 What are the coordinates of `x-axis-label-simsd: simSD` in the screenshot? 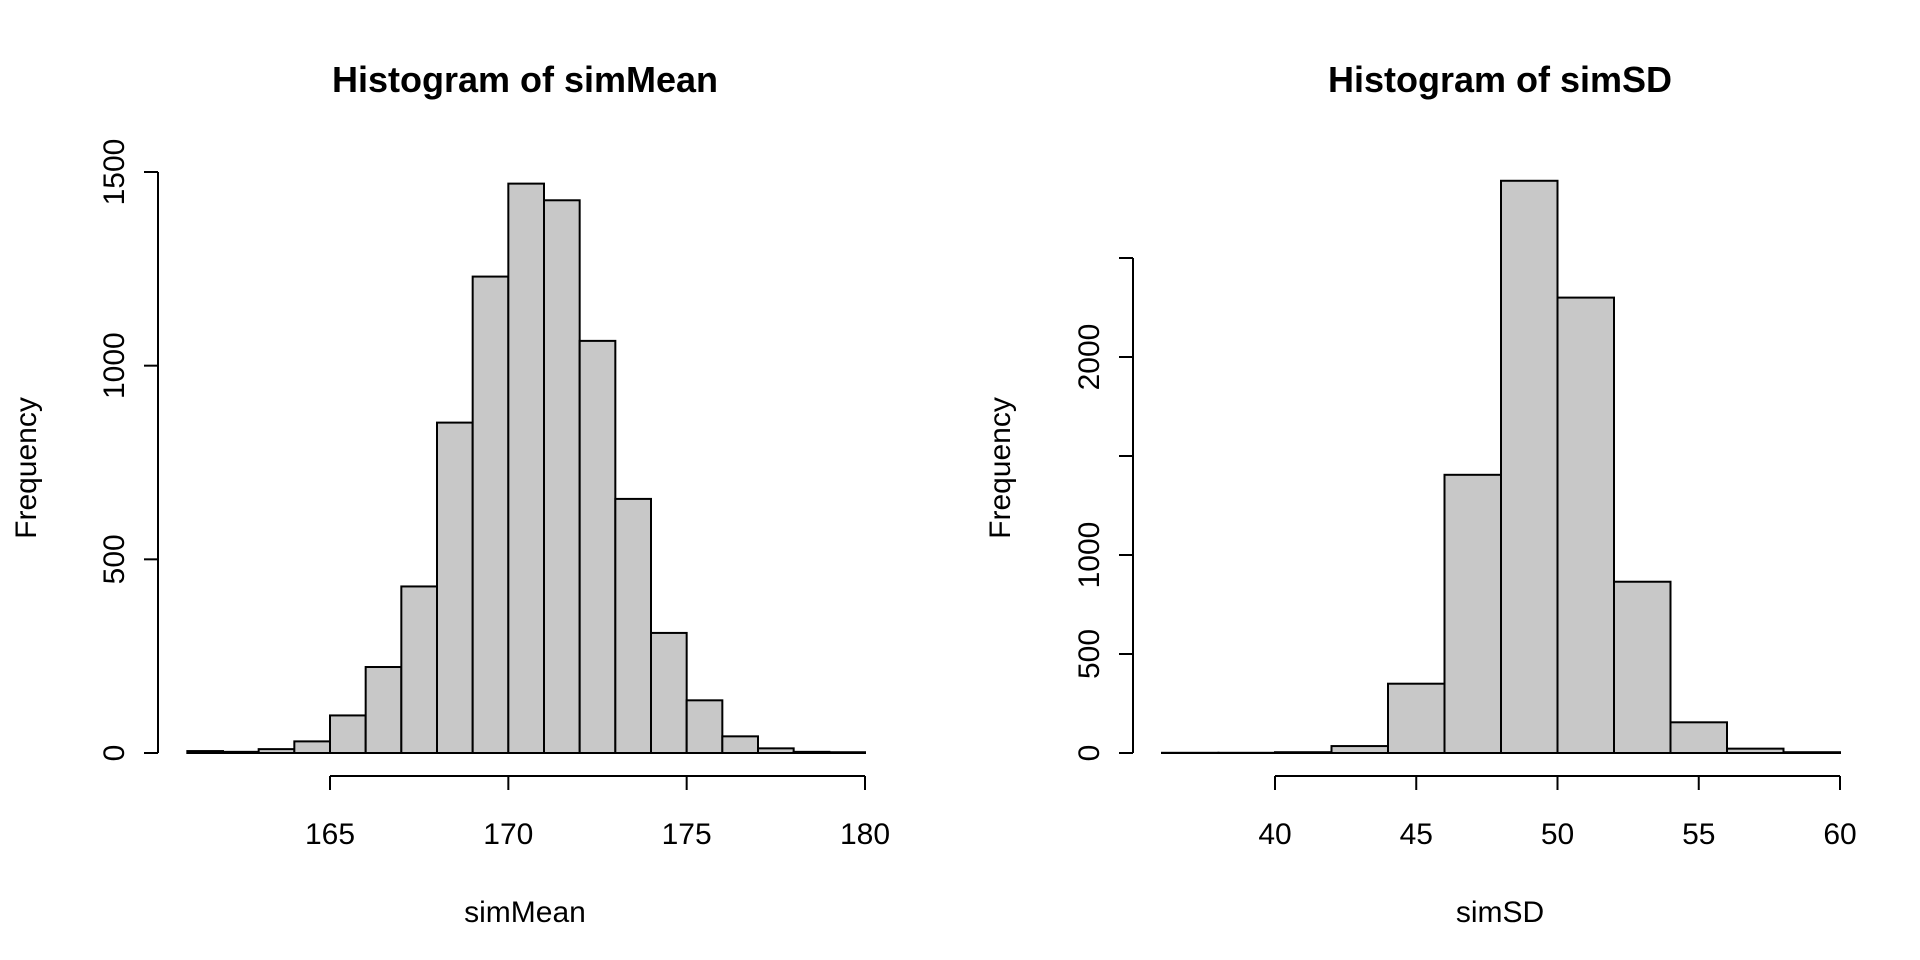 It's located at (1500, 912).